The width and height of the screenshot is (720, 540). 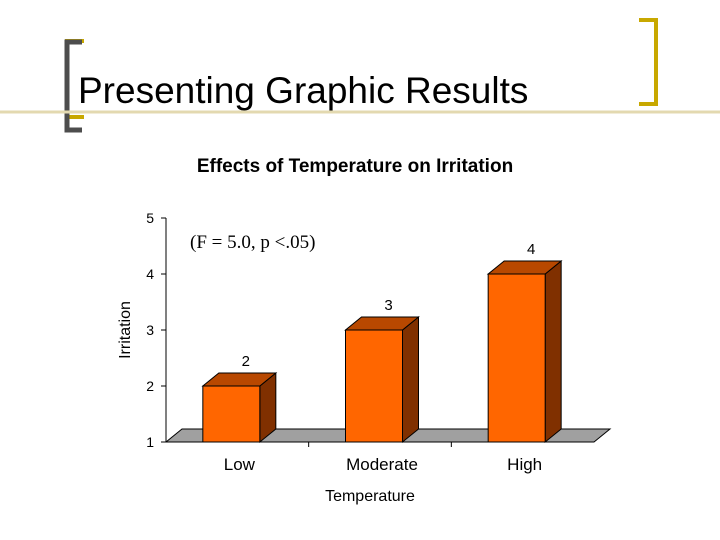 What do you see at coordinates (370, 496) in the screenshot?
I see `x-axis-title: Temperature` at bounding box center [370, 496].